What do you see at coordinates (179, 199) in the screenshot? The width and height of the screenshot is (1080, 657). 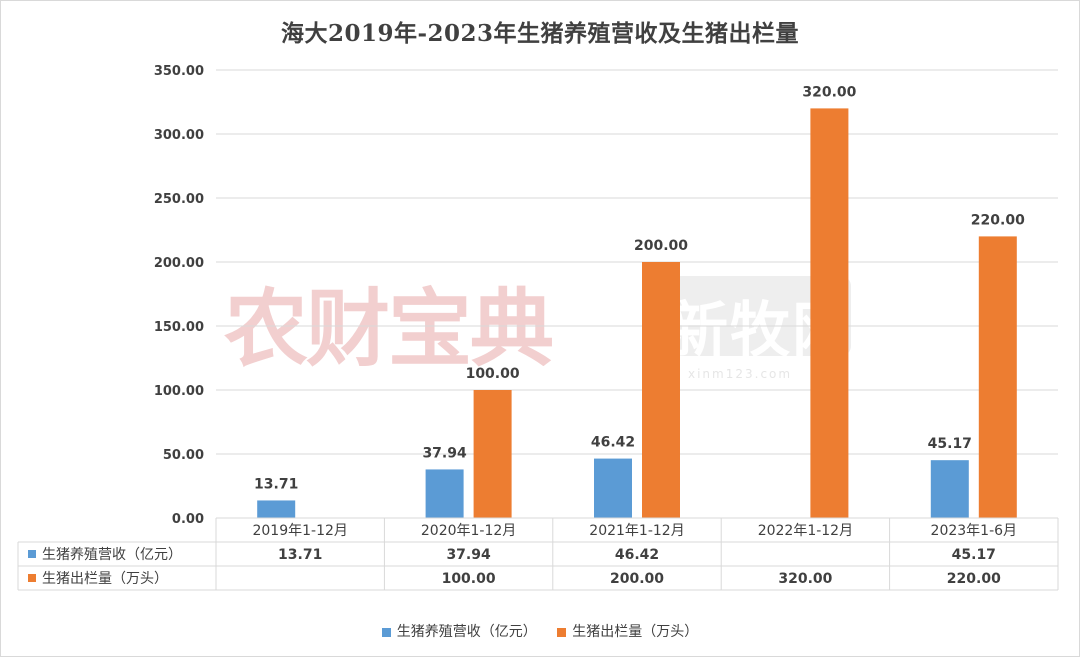 I see `y-tick-label: 250.00` at bounding box center [179, 199].